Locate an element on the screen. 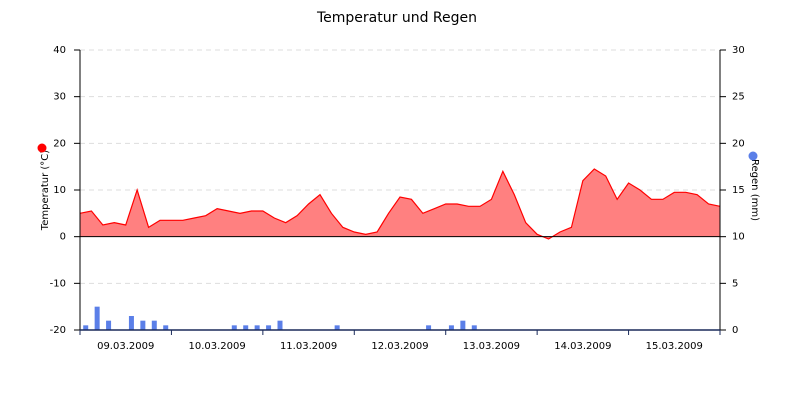 This screenshot has width=800, height=400. x-tick-label: 12.03.2009 is located at coordinates (399, 346).